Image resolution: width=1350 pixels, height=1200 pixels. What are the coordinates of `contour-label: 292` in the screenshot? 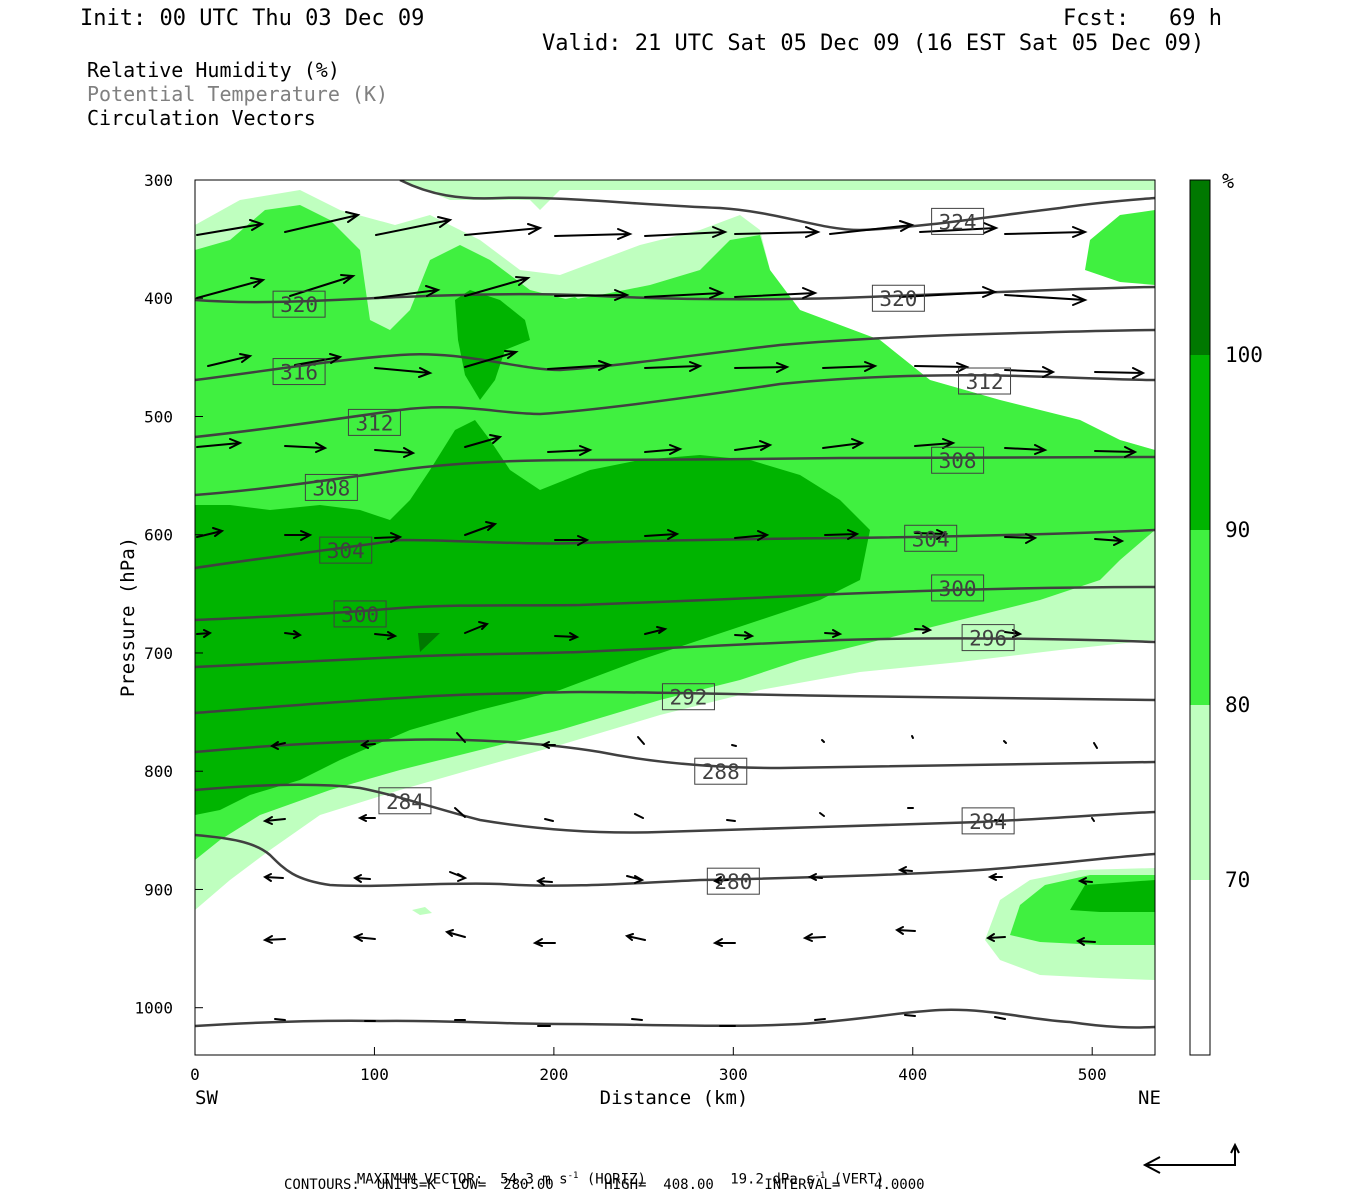 It's located at (688, 698).